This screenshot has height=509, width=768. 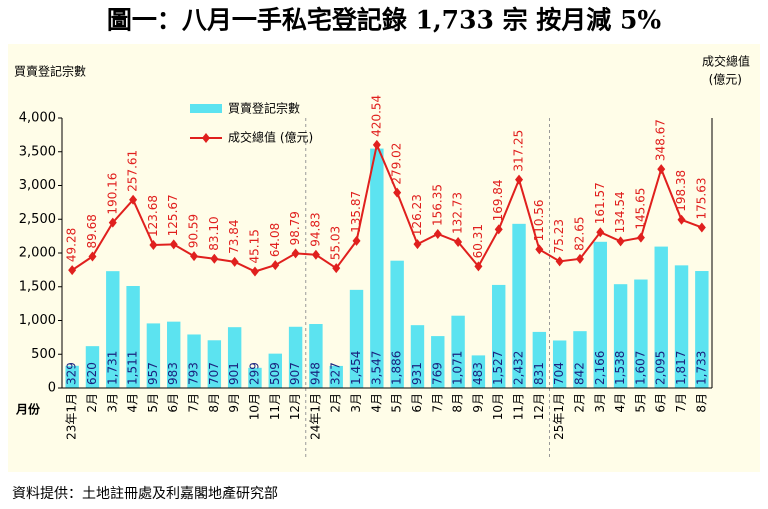 What do you see at coordinates (214, 373) in the screenshot?
I see `bar-value-label: 707` at bounding box center [214, 373].